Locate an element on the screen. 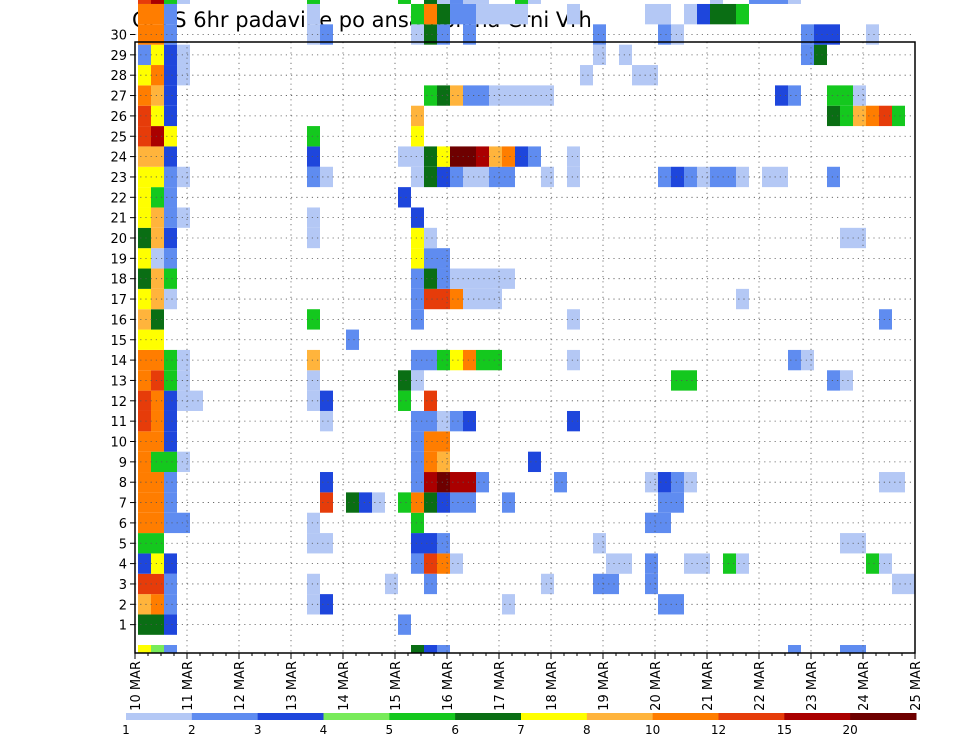 This screenshot has width=960, height=742. y-tick-label: 21 is located at coordinates (118, 219).